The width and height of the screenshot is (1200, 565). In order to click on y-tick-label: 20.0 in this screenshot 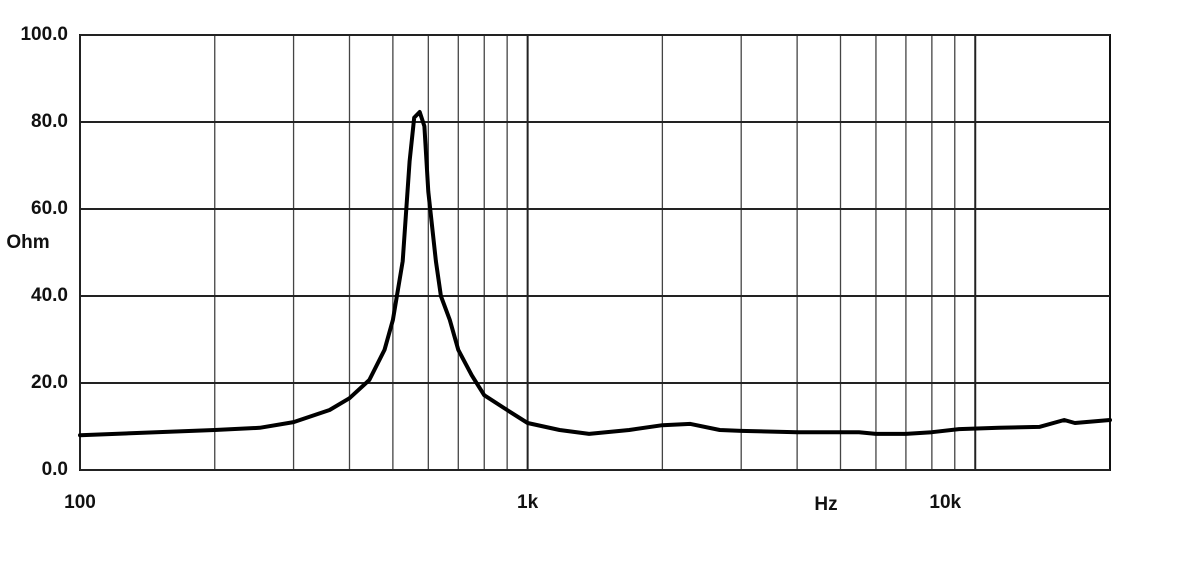, I will do `click(49, 382)`.